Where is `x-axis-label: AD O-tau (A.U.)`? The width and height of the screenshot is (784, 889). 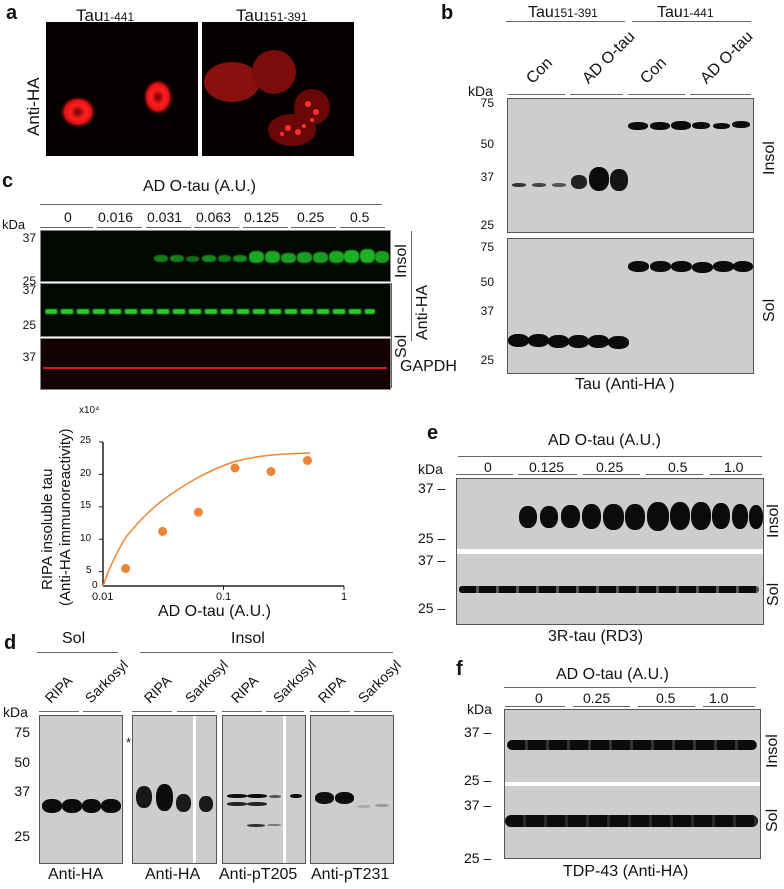 x-axis-label: AD O-tau (A.U.) is located at coordinates (214, 611).